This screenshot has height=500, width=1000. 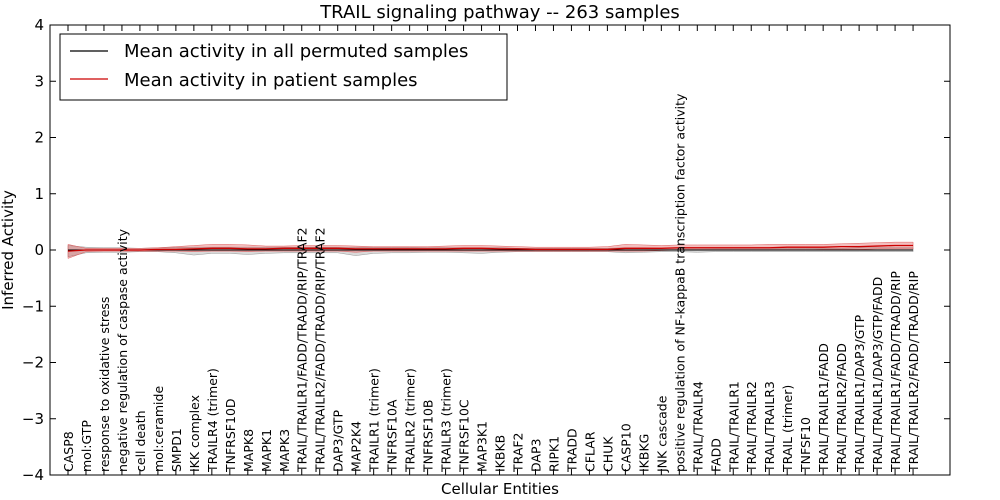 I want to click on x-tick-label: TNFRSF10B, so click(x=428, y=436).